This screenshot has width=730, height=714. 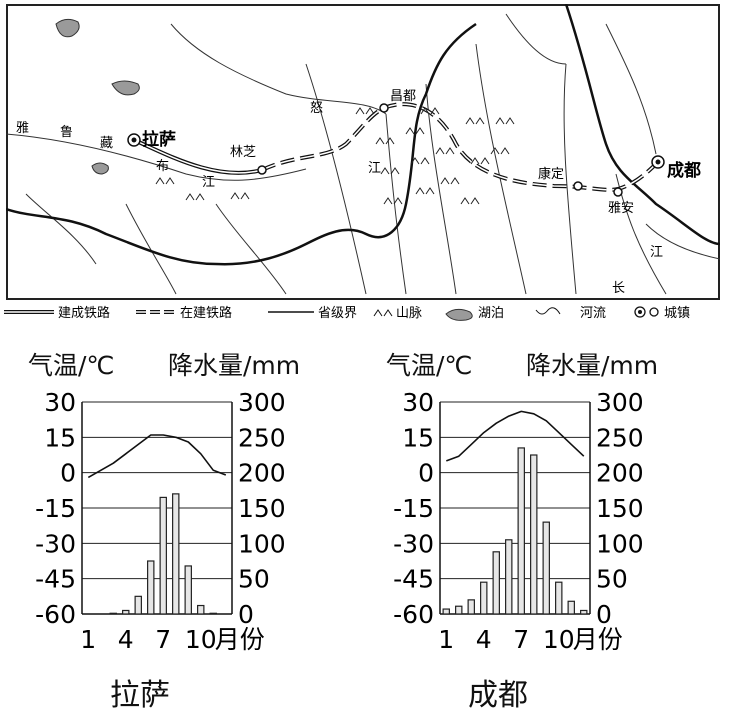 I want to click on map-legend: 建成铁路 在建铁路 省级界 山脉 湖泊 河流 城镇, so click(x=347, y=313).